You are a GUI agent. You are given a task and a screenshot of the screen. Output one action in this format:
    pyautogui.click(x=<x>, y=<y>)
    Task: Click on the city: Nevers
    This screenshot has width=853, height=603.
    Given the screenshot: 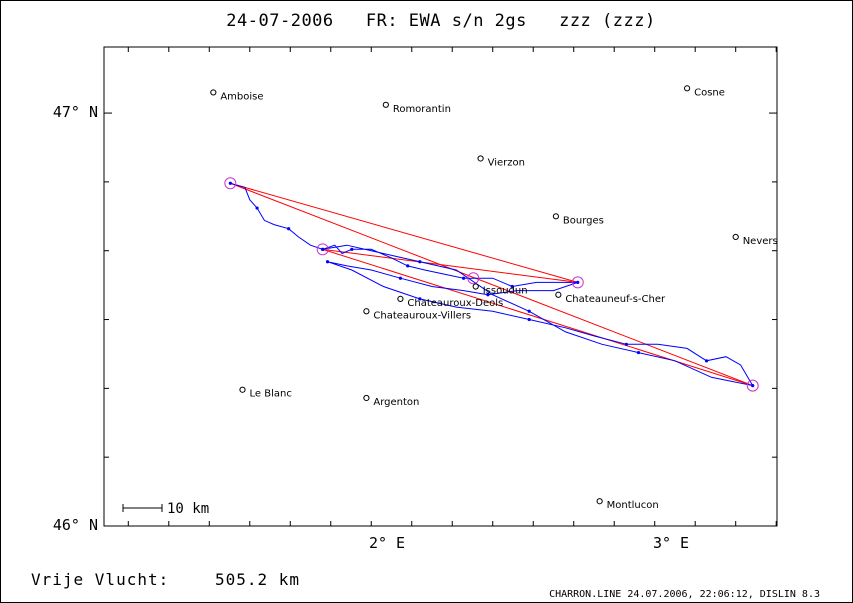 What is the action you would take?
    pyautogui.click(x=755, y=240)
    